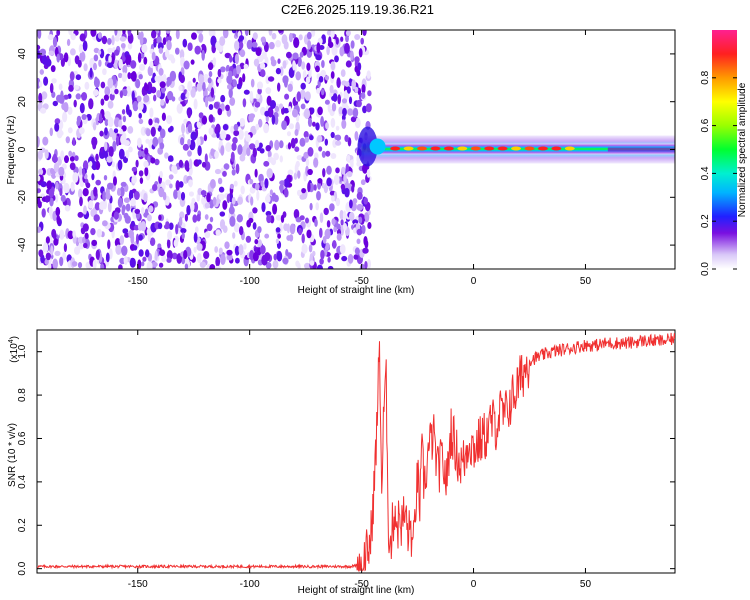 The width and height of the screenshot is (750, 600). I want to click on heatmap-ytick-label: 0, so click(22, 149).